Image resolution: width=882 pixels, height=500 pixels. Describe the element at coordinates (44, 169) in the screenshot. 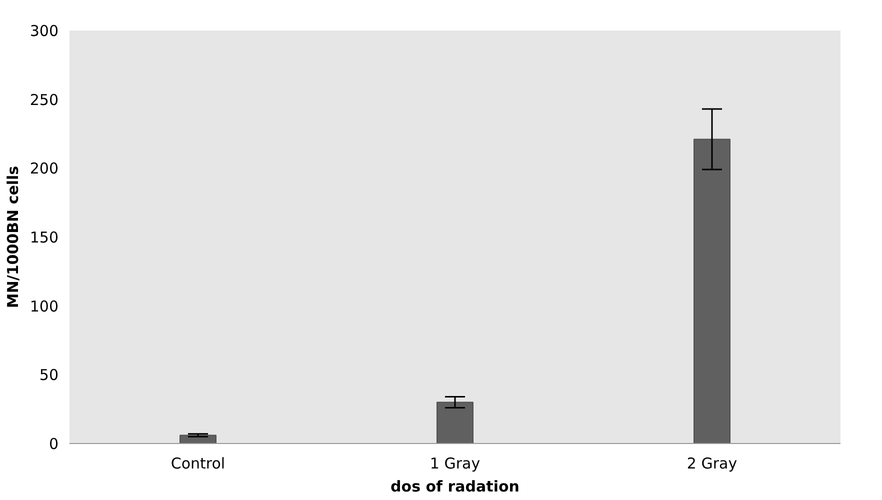

I see `y-tick-label: 200` at that location.